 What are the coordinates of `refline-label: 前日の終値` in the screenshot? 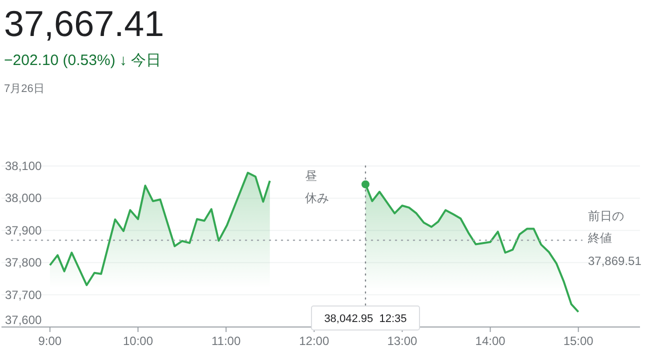 It's located at (606, 227).